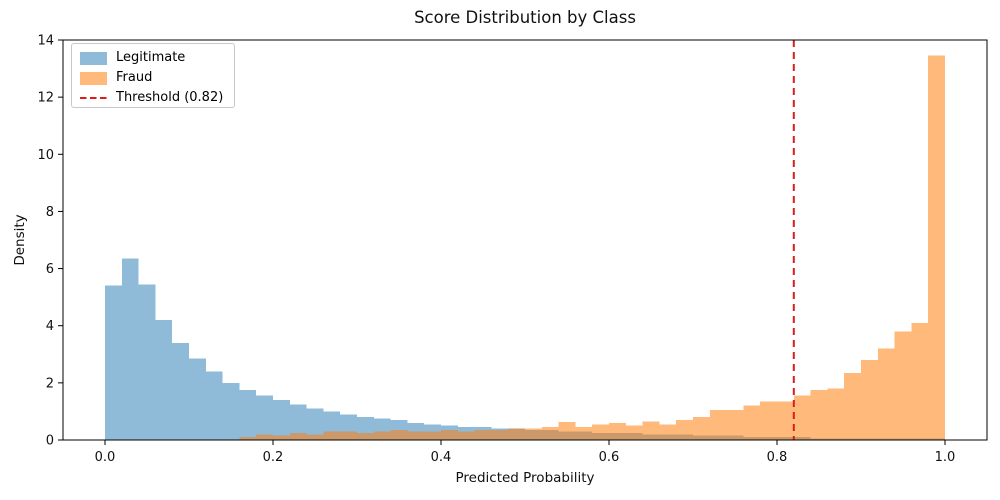 This screenshot has width=1000, height=500. What do you see at coordinates (441, 457) in the screenshot?
I see `x-tick-label: 0.4` at bounding box center [441, 457].